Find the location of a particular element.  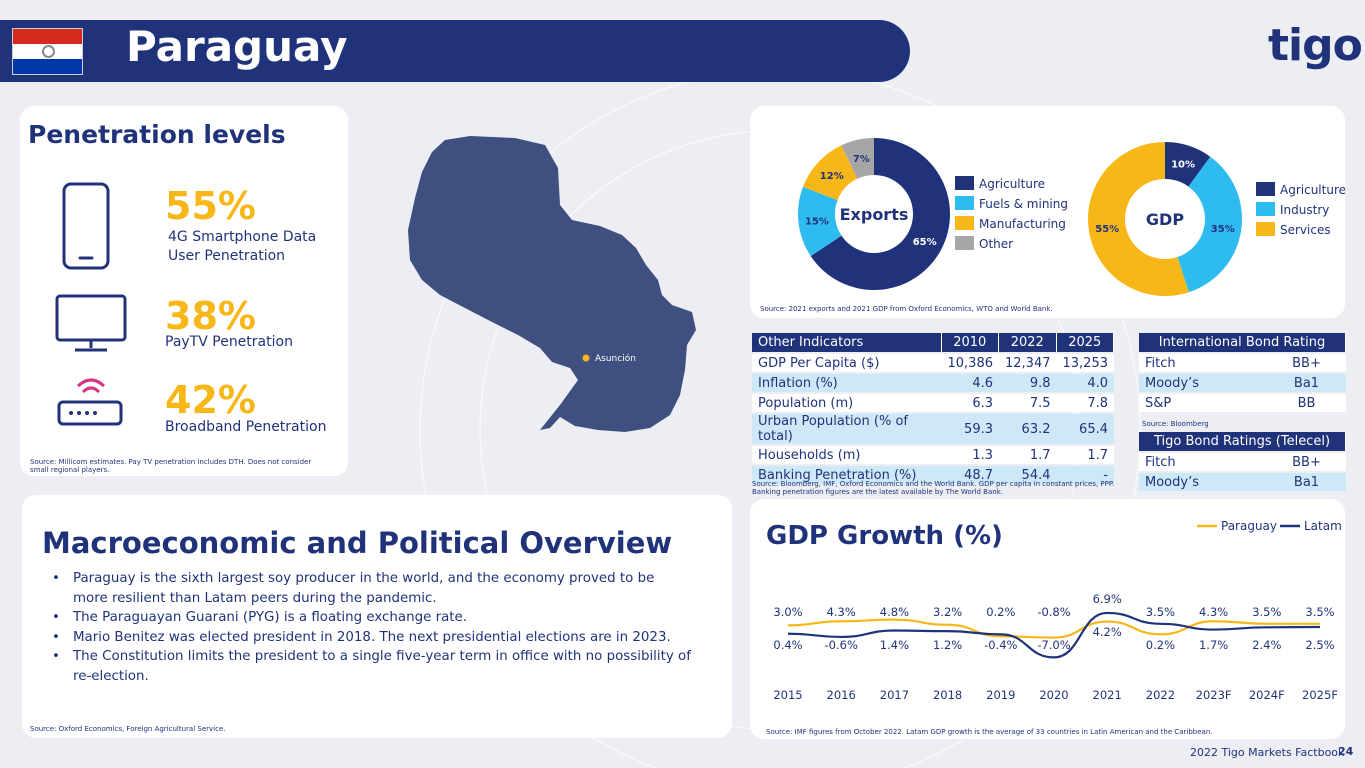

table-cell: BB is located at coordinates (1306, 403).